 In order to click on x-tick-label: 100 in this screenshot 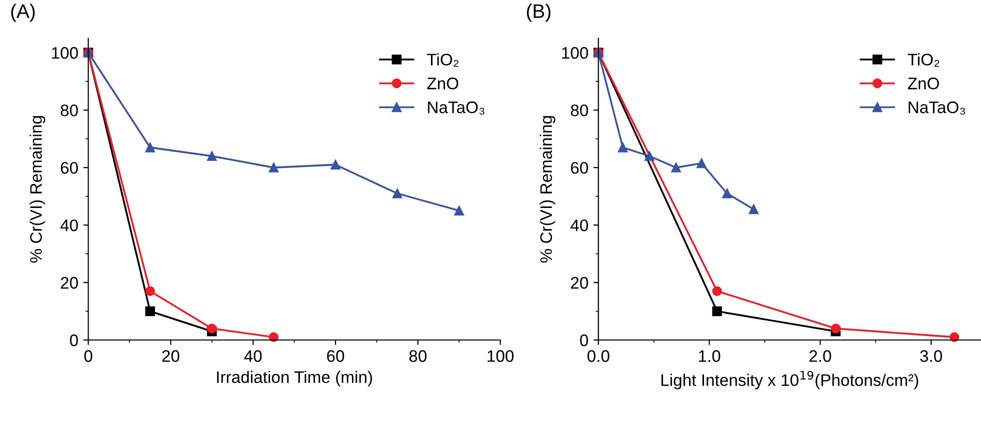, I will do `click(501, 356)`.